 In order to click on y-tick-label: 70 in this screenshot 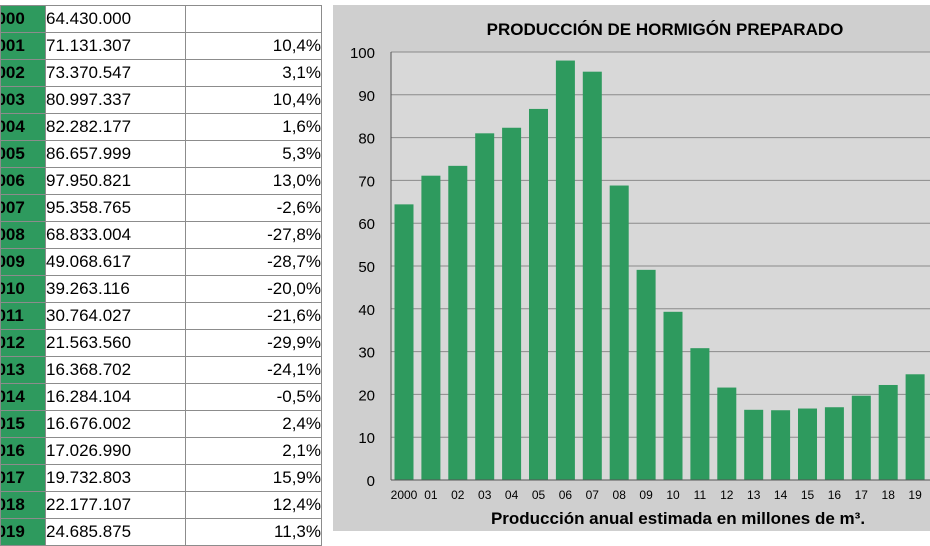, I will do `click(366, 181)`.